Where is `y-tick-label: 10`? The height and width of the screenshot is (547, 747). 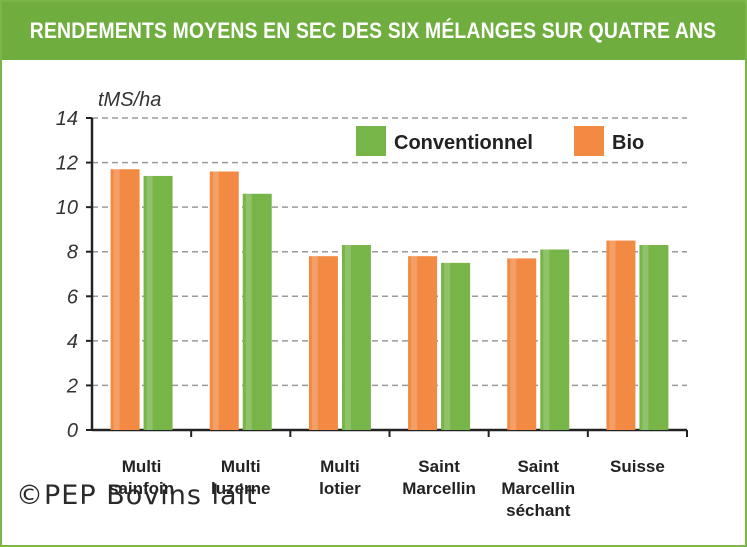 y-tick-label: 10 is located at coordinates (67, 208).